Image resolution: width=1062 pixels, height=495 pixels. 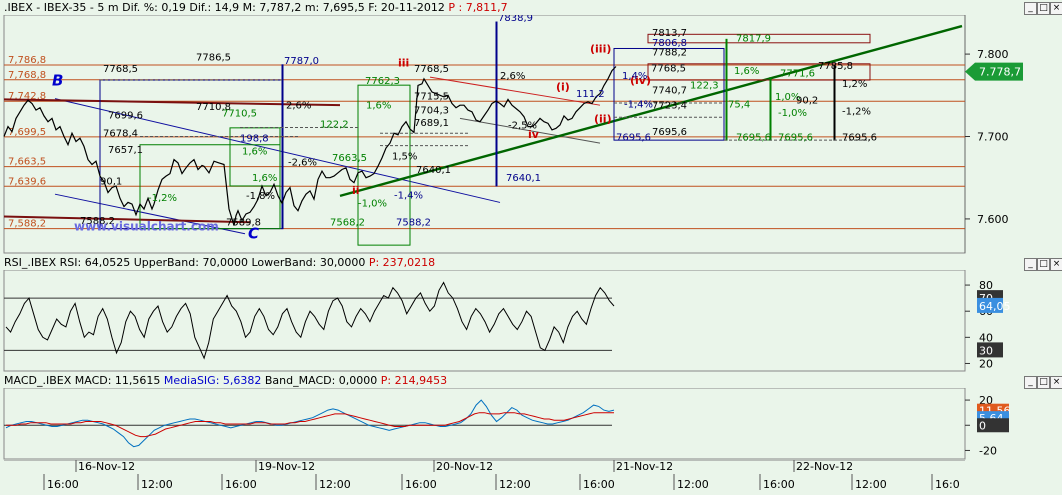 What do you see at coordinates (704, 86) in the screenshot?
I see `annotation-label: 122,3` at bounding box center [704, 86].